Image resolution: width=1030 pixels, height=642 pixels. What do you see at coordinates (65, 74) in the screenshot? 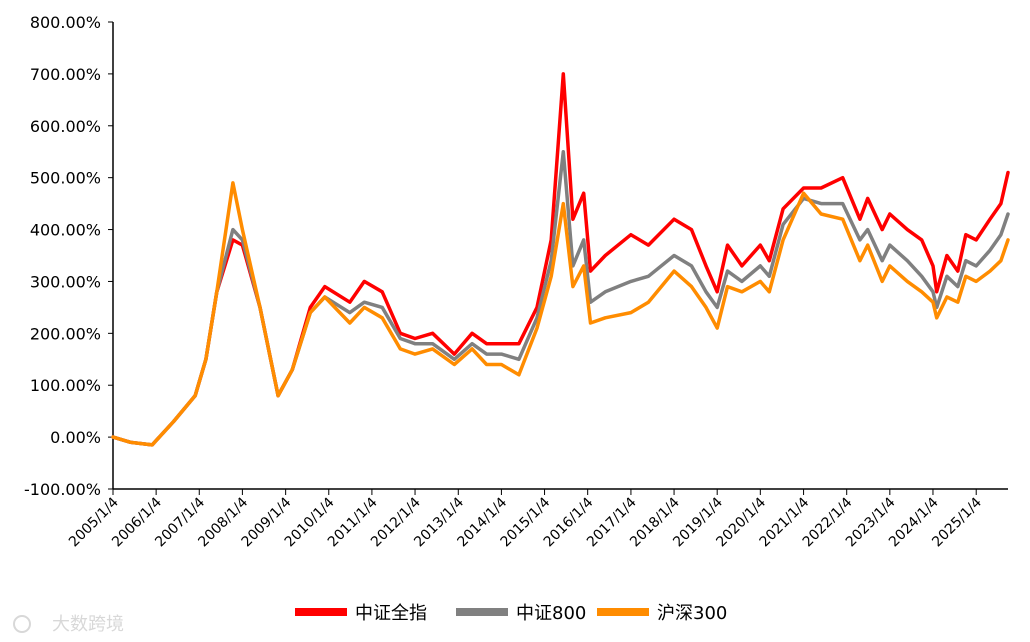
I see `y-tick-label: 700.00%` at bounding box center [65, 74].